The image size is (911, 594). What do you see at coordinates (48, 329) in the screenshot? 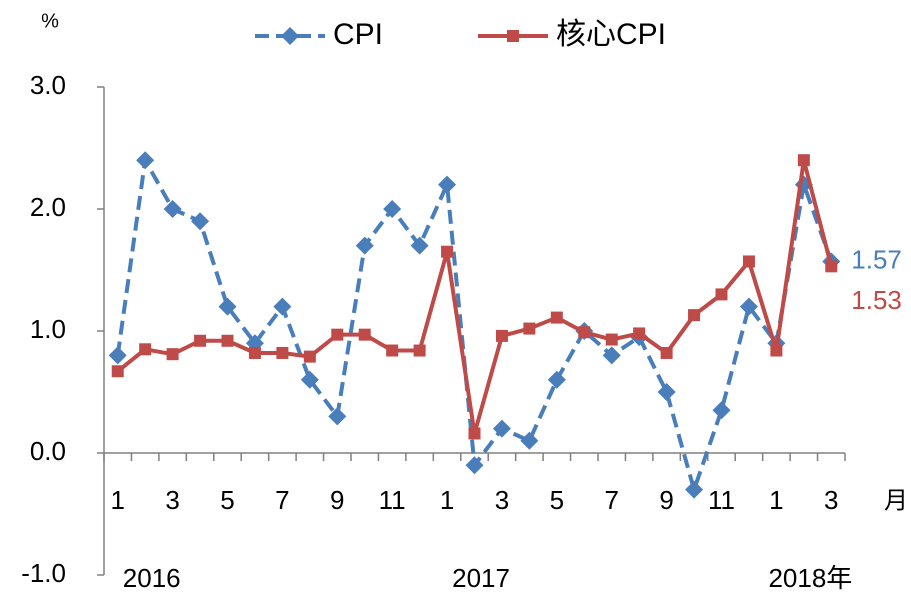
I see `y-tick-label: 1.0` at bounding box center [48, 329].